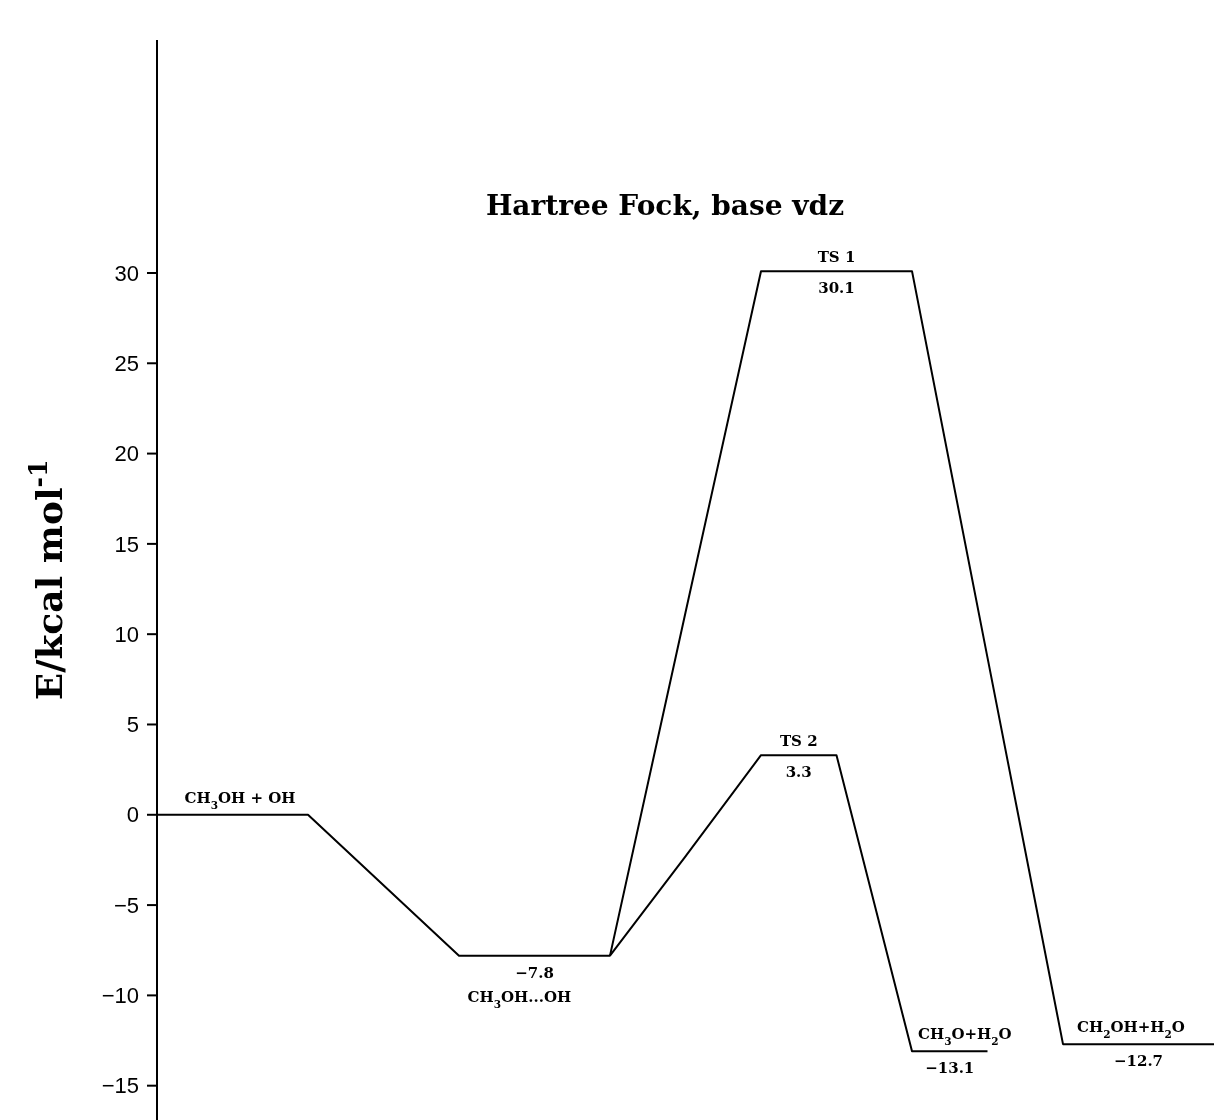 The height and width of the screenshot is (1120, 1214). What do you see at coordinates (1138, 1061) in the screenshot?
I see `data-label: −12.7` at bounding box center [1138, 1061].